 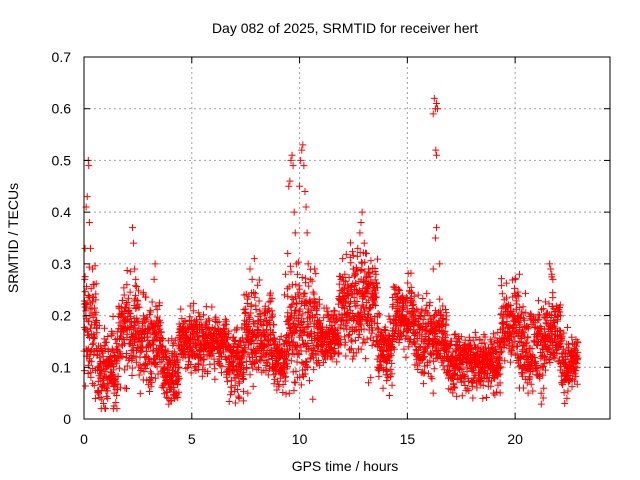 What do you see at coordinates (408, 439) in the screenshot?
I see `x-tick-label: 15` at bounding box center [408, 439].